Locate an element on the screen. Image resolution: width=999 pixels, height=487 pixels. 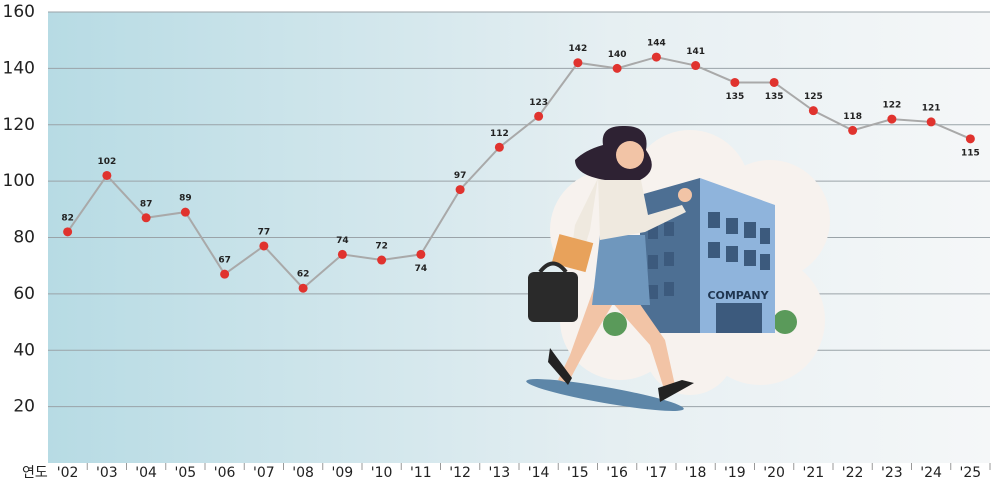
data-label: 89 is located at coordinates (185, 199).